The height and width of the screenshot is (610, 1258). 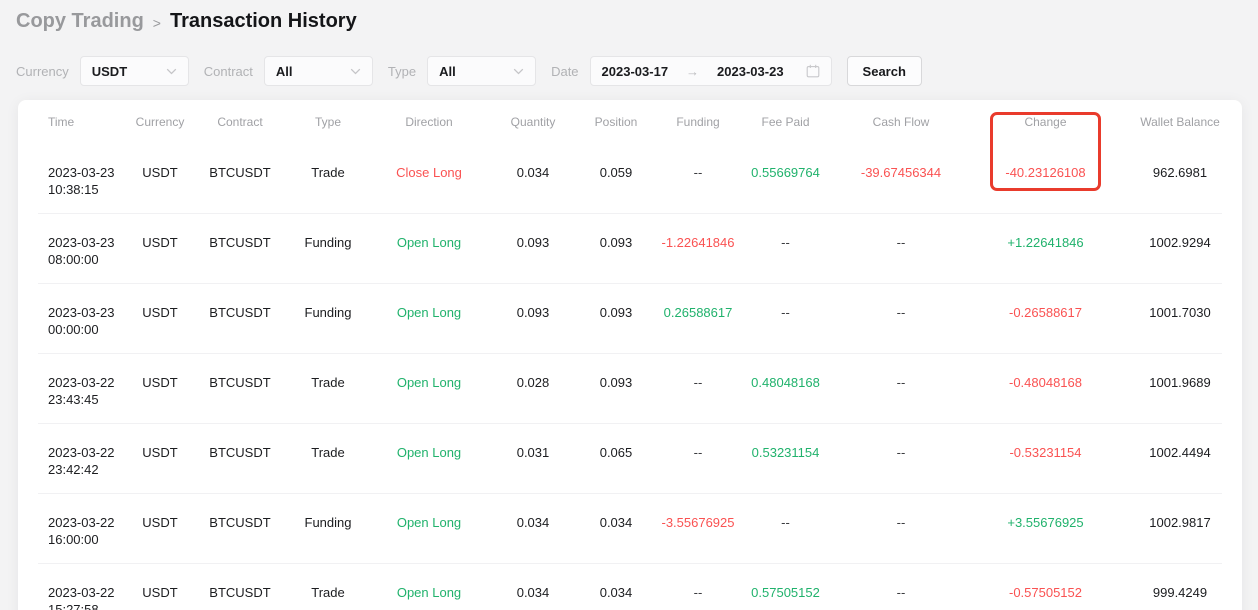 I want to click on contract-filter-label: Contract, so click(x=228, y=71).